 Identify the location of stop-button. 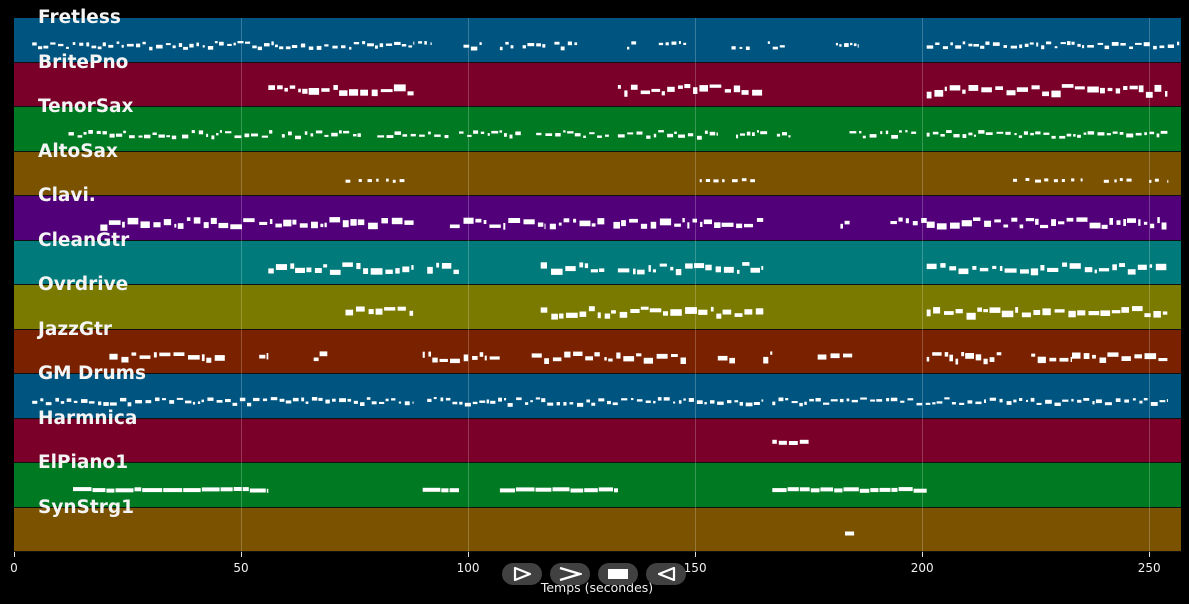
(618, 574).